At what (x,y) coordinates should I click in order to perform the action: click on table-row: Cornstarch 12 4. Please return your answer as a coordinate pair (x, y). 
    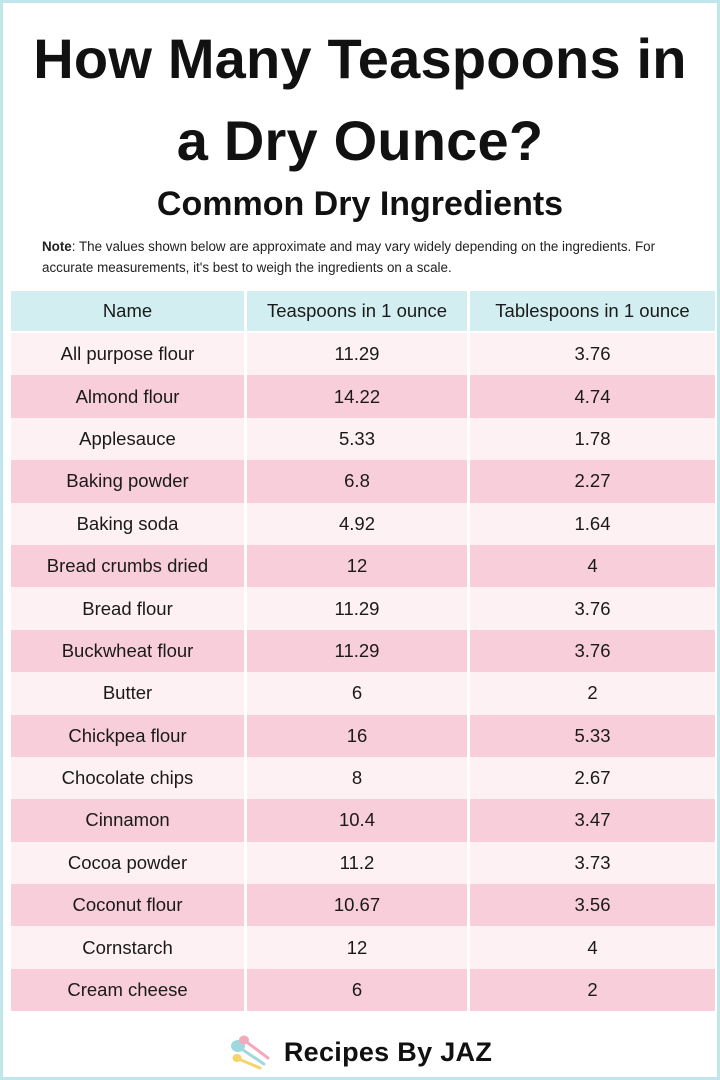
    Looking at the image, I should click on (363, 947).